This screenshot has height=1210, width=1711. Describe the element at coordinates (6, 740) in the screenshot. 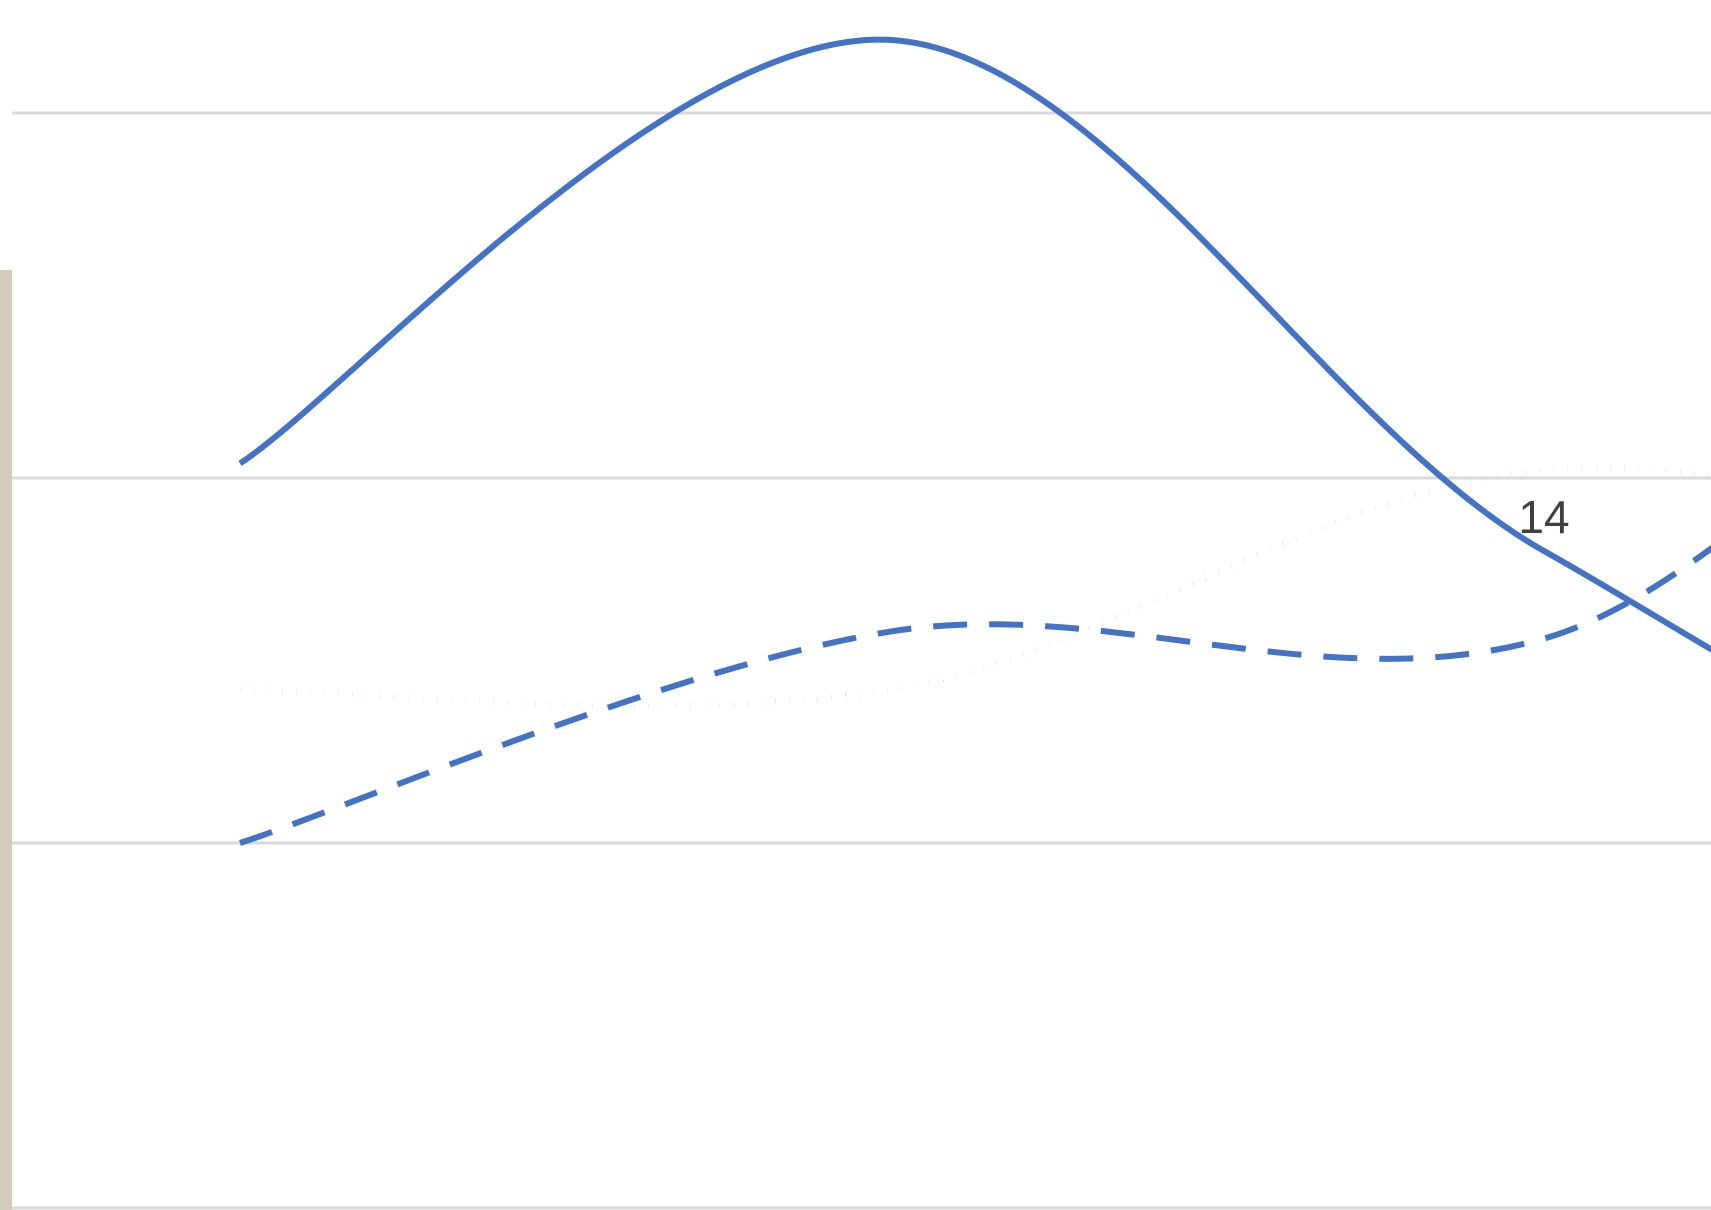

I see `left-sidebar-strip` at that location.